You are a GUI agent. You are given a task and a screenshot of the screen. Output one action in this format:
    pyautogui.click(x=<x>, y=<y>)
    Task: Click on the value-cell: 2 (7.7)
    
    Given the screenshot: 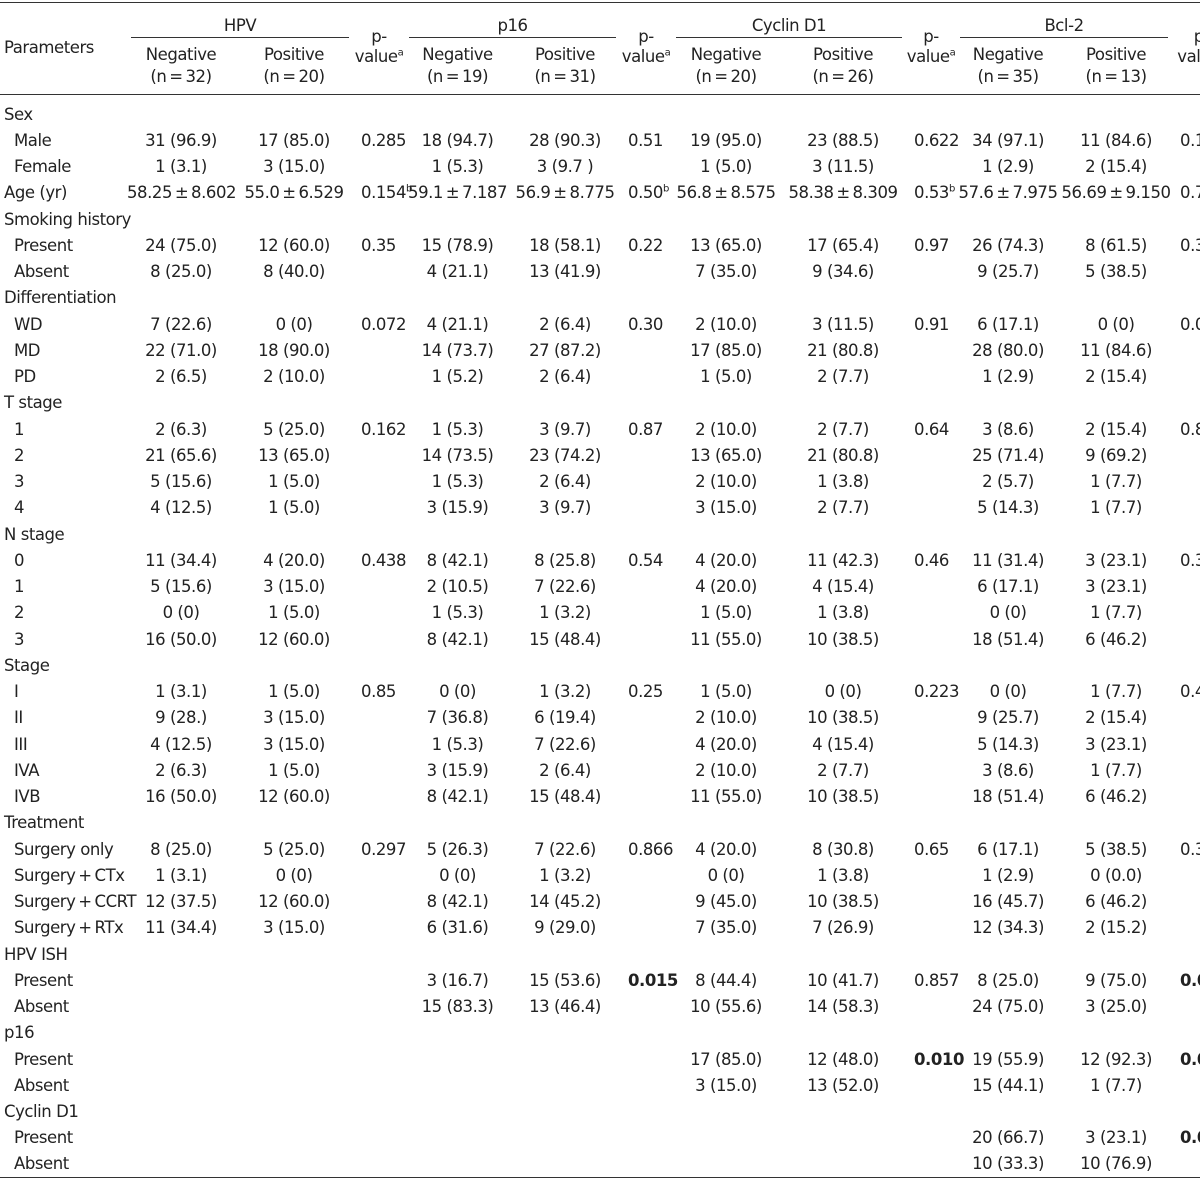 What is the action you would take?
    pyautogui.click(x=843, y=429)
    